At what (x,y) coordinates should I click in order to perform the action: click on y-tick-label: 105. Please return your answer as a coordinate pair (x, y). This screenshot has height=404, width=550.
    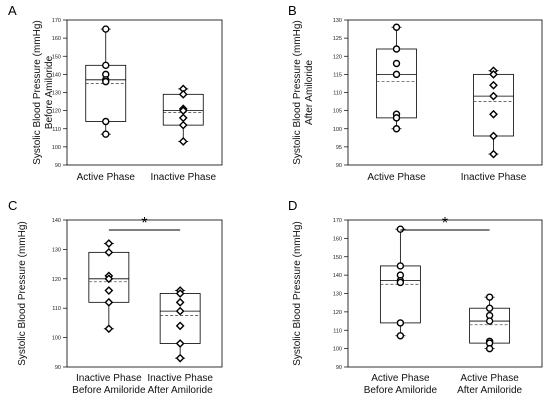
    Looking at the image, I should click on (337, 112).